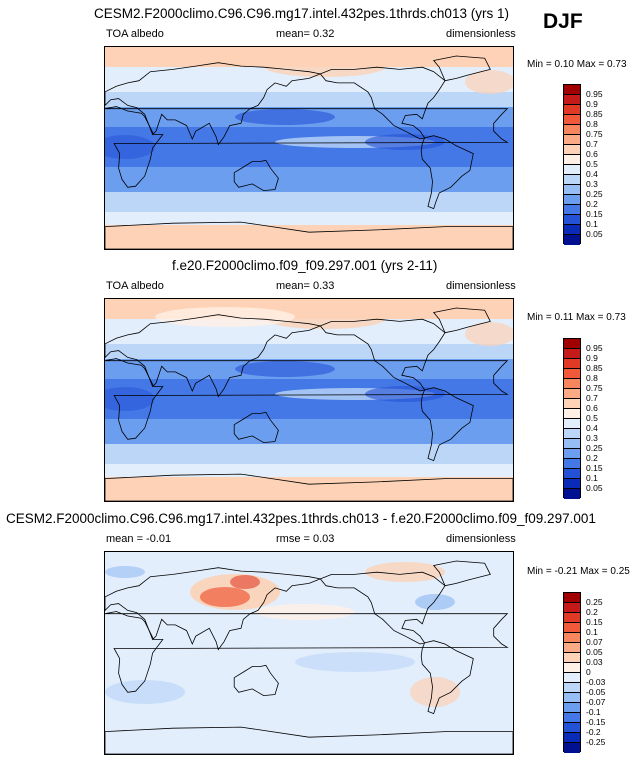  I want to click on colorbar-tick-label: 0.05, so click(594, 651).